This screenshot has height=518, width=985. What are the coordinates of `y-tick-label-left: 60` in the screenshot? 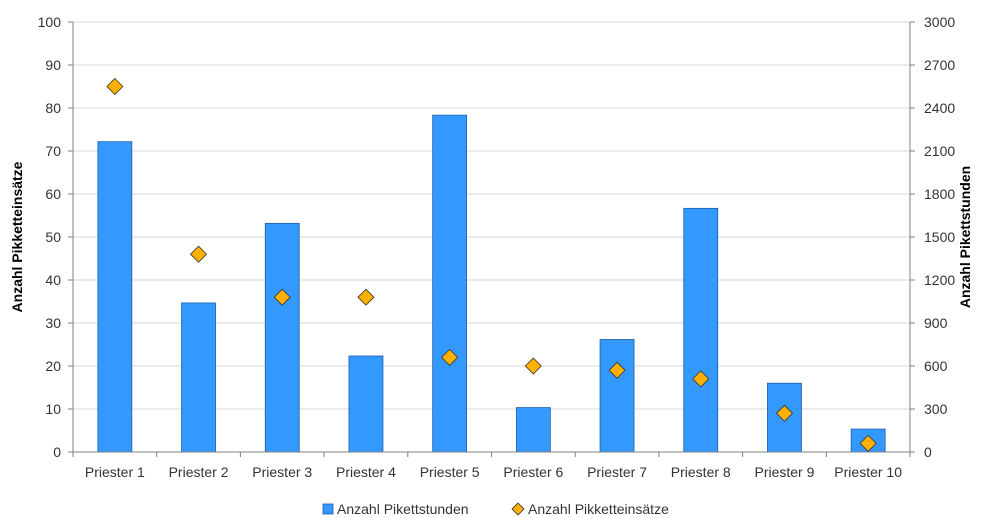 It's located at (53, 194).